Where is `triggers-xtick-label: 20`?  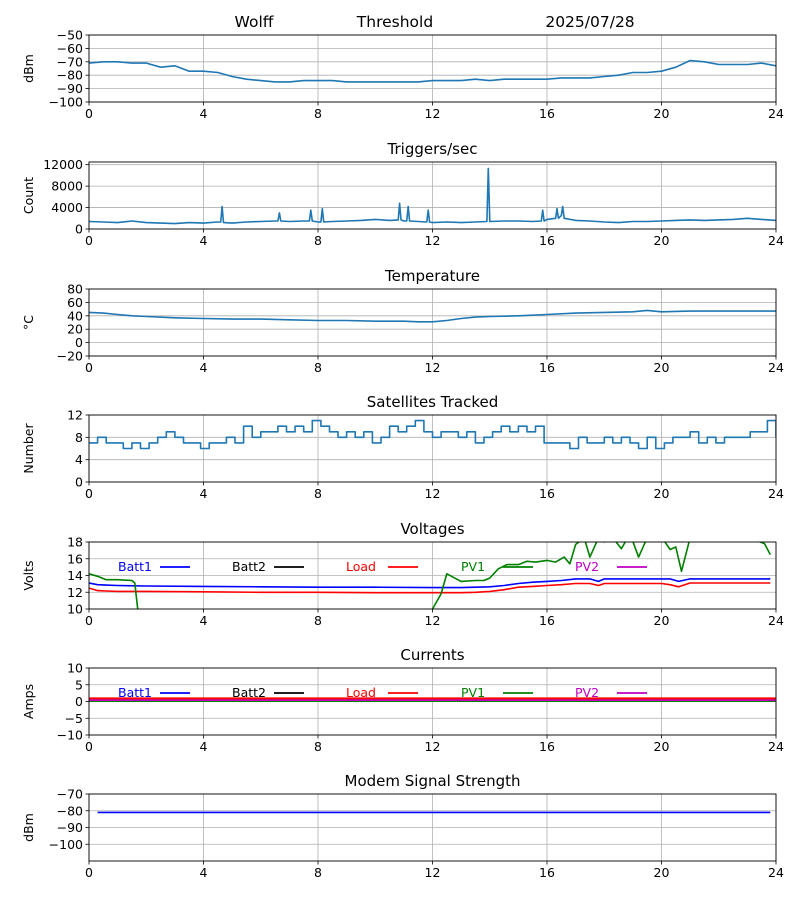
triggers-xtick-label: 20 is located at coordinates (662, 240).